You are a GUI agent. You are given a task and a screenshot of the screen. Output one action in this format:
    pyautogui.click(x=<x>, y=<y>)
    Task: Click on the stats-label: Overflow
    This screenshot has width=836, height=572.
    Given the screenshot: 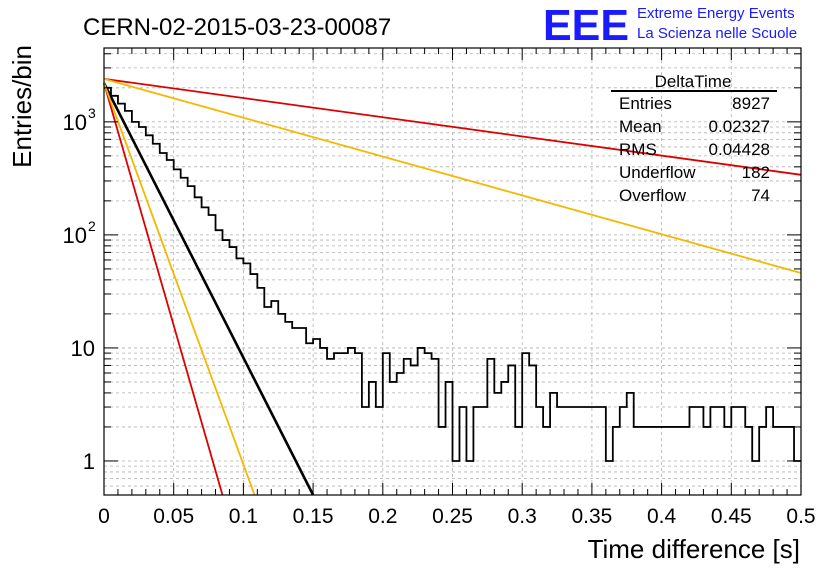 What is the action you would take?
    pyautogui.click(x=653, y=195)
    